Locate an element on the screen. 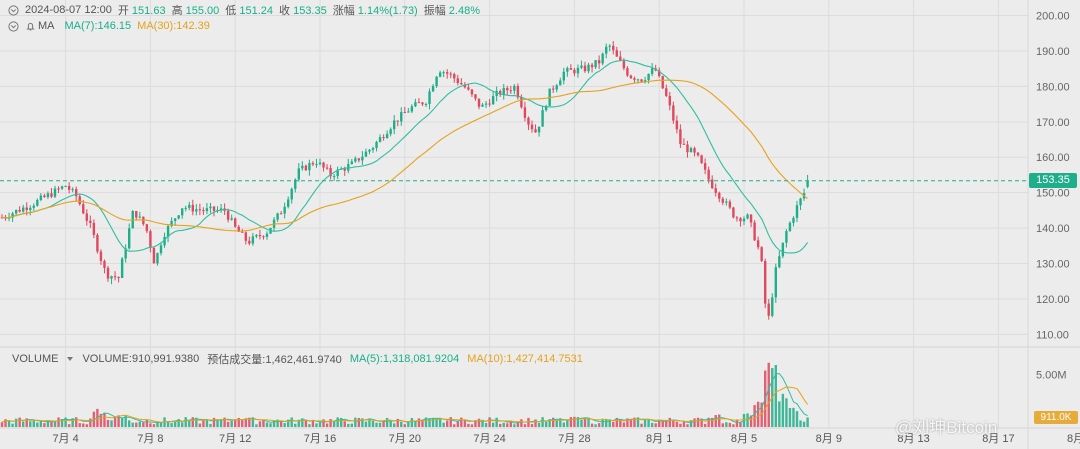 The height and width of the screenshot is (449, 1080). dropdown-caret-icon is located at coordinates (70, 359).